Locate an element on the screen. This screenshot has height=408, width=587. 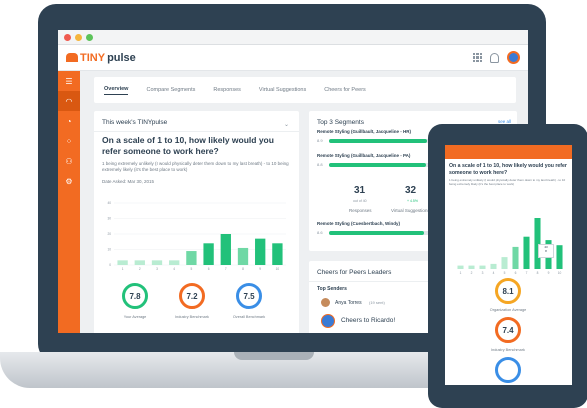
x-tick-label: 7 is located at coordinates (226, 269).